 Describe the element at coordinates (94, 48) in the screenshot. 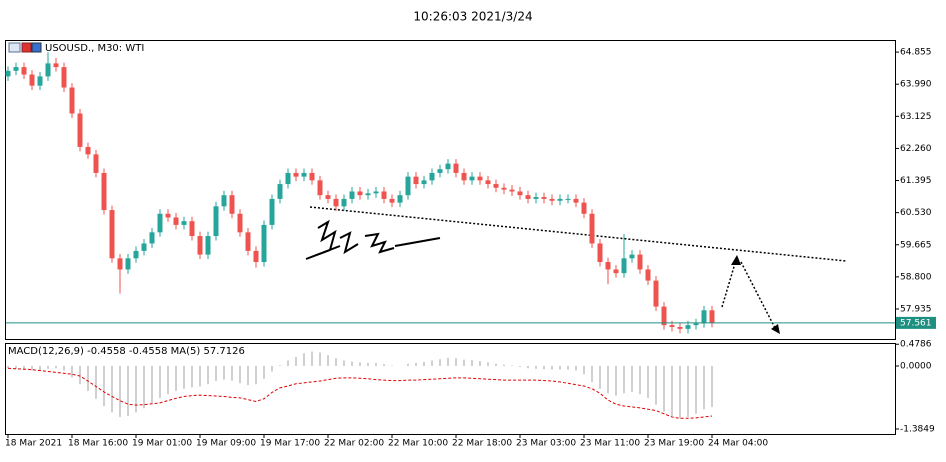

I see `chart-title: USOUSD., M30: WTI` at that location.